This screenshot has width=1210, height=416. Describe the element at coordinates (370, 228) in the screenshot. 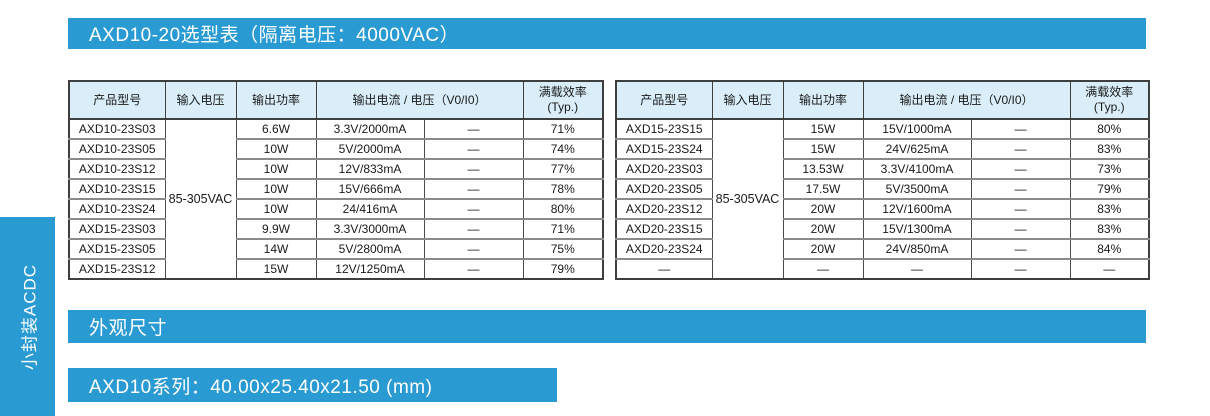

I see `output-iv-cell: 3.3V/3000mA` at that location.